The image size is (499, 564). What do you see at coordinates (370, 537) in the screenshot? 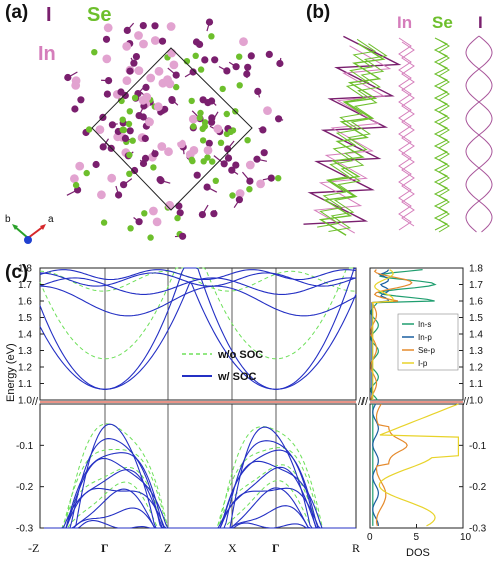
I see `dos-x-tick: 0` at bounding box center [370, 537].